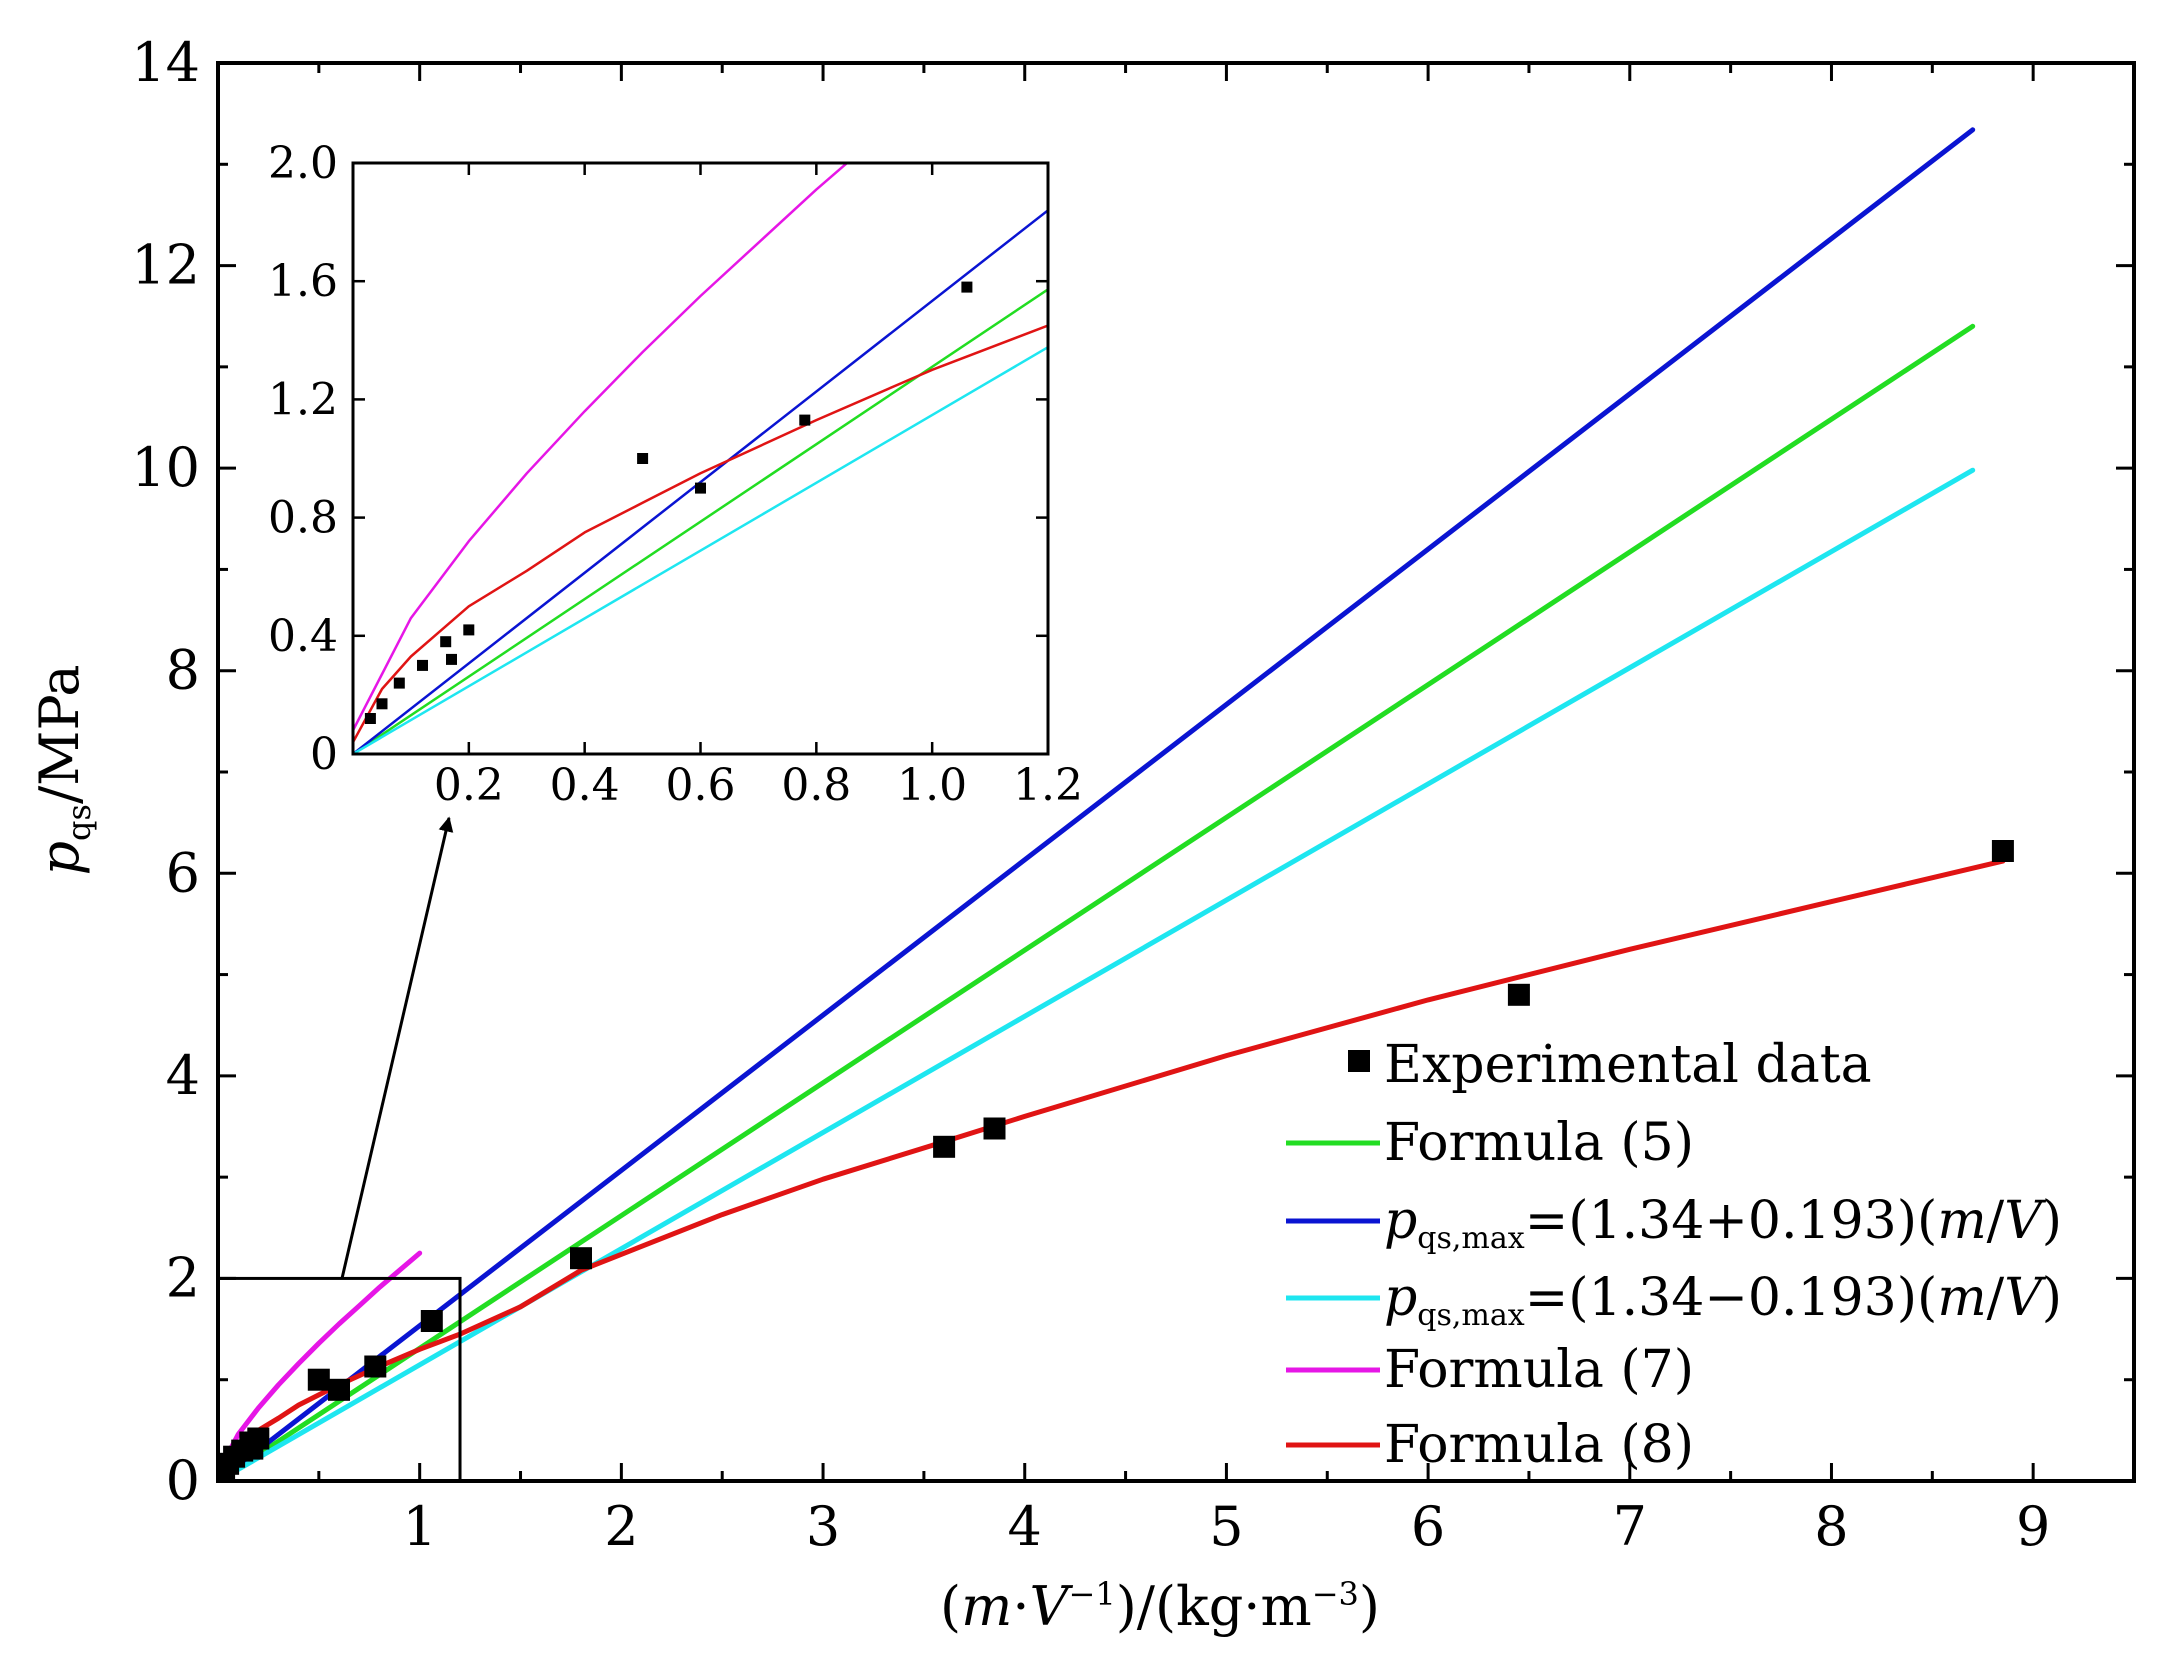 Image resolution: width=2165 pixels, height=1657 pixels. I want to click on inset-y-tick-label: 1.6, so click(303, 281).